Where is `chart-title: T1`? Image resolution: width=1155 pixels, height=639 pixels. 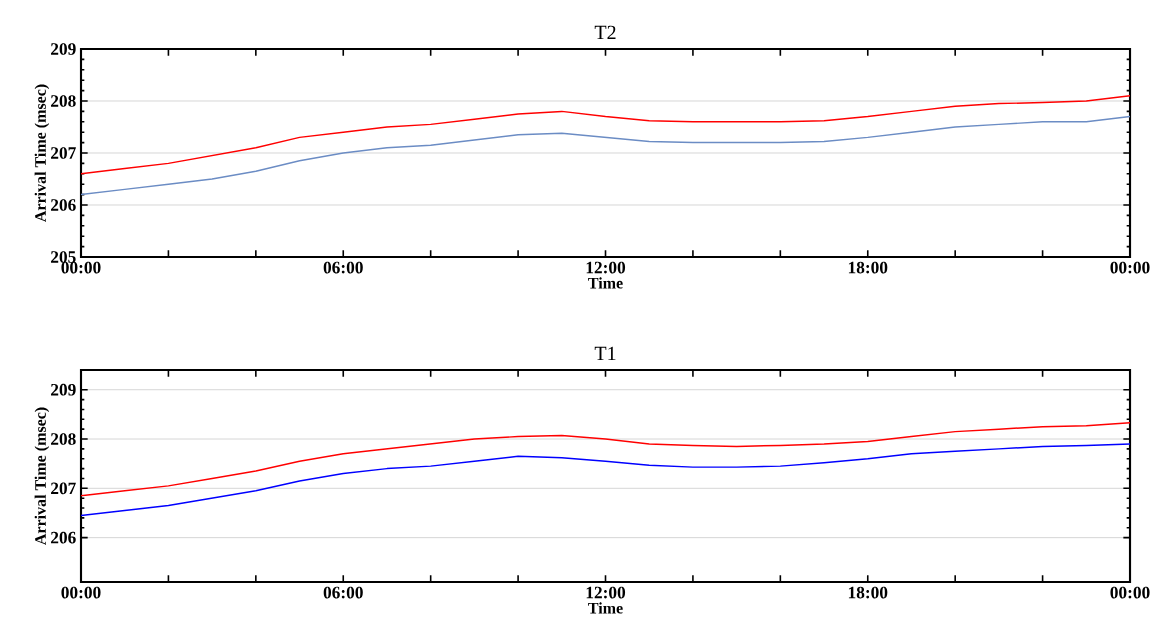 chart-title: T1 is located at coordinates (605, 353).